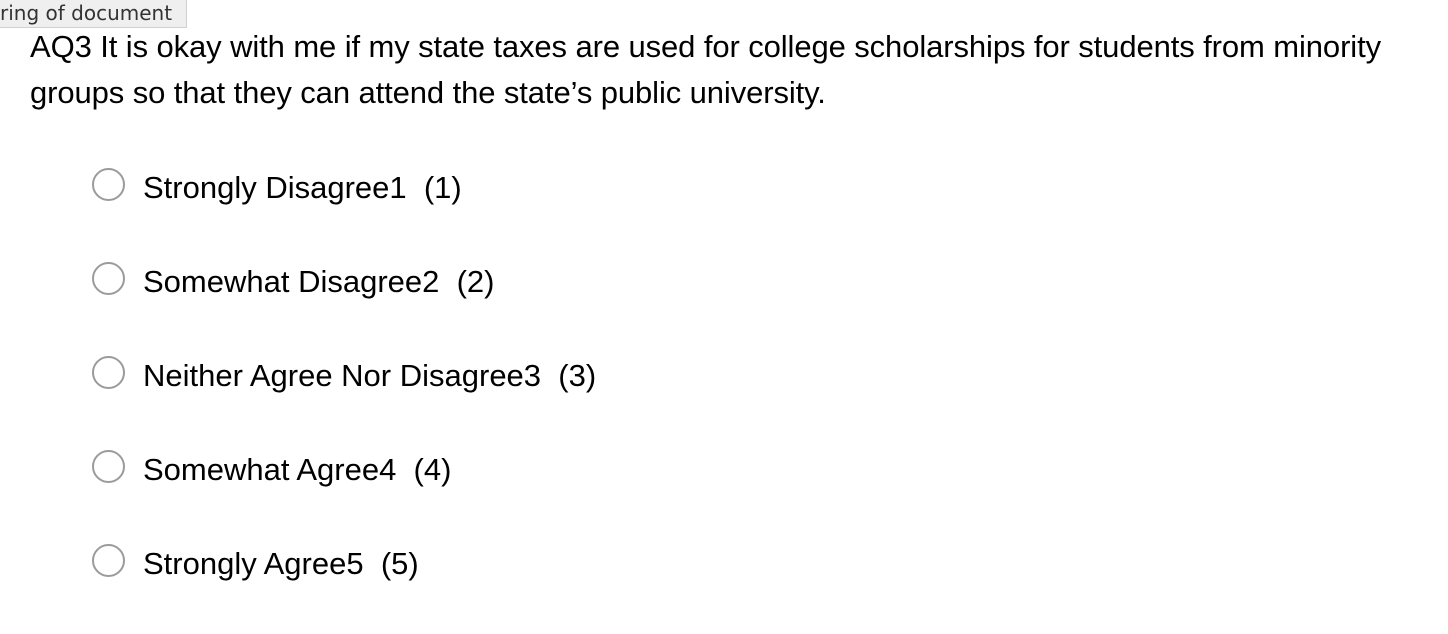 This screenshot has height=634, width=1448. What do you see at coordinates (542, 493) in the screenshot?
I see `option-somewhat-agree: Somewhat Agree4 (4)` at bounding box center [542, 493].